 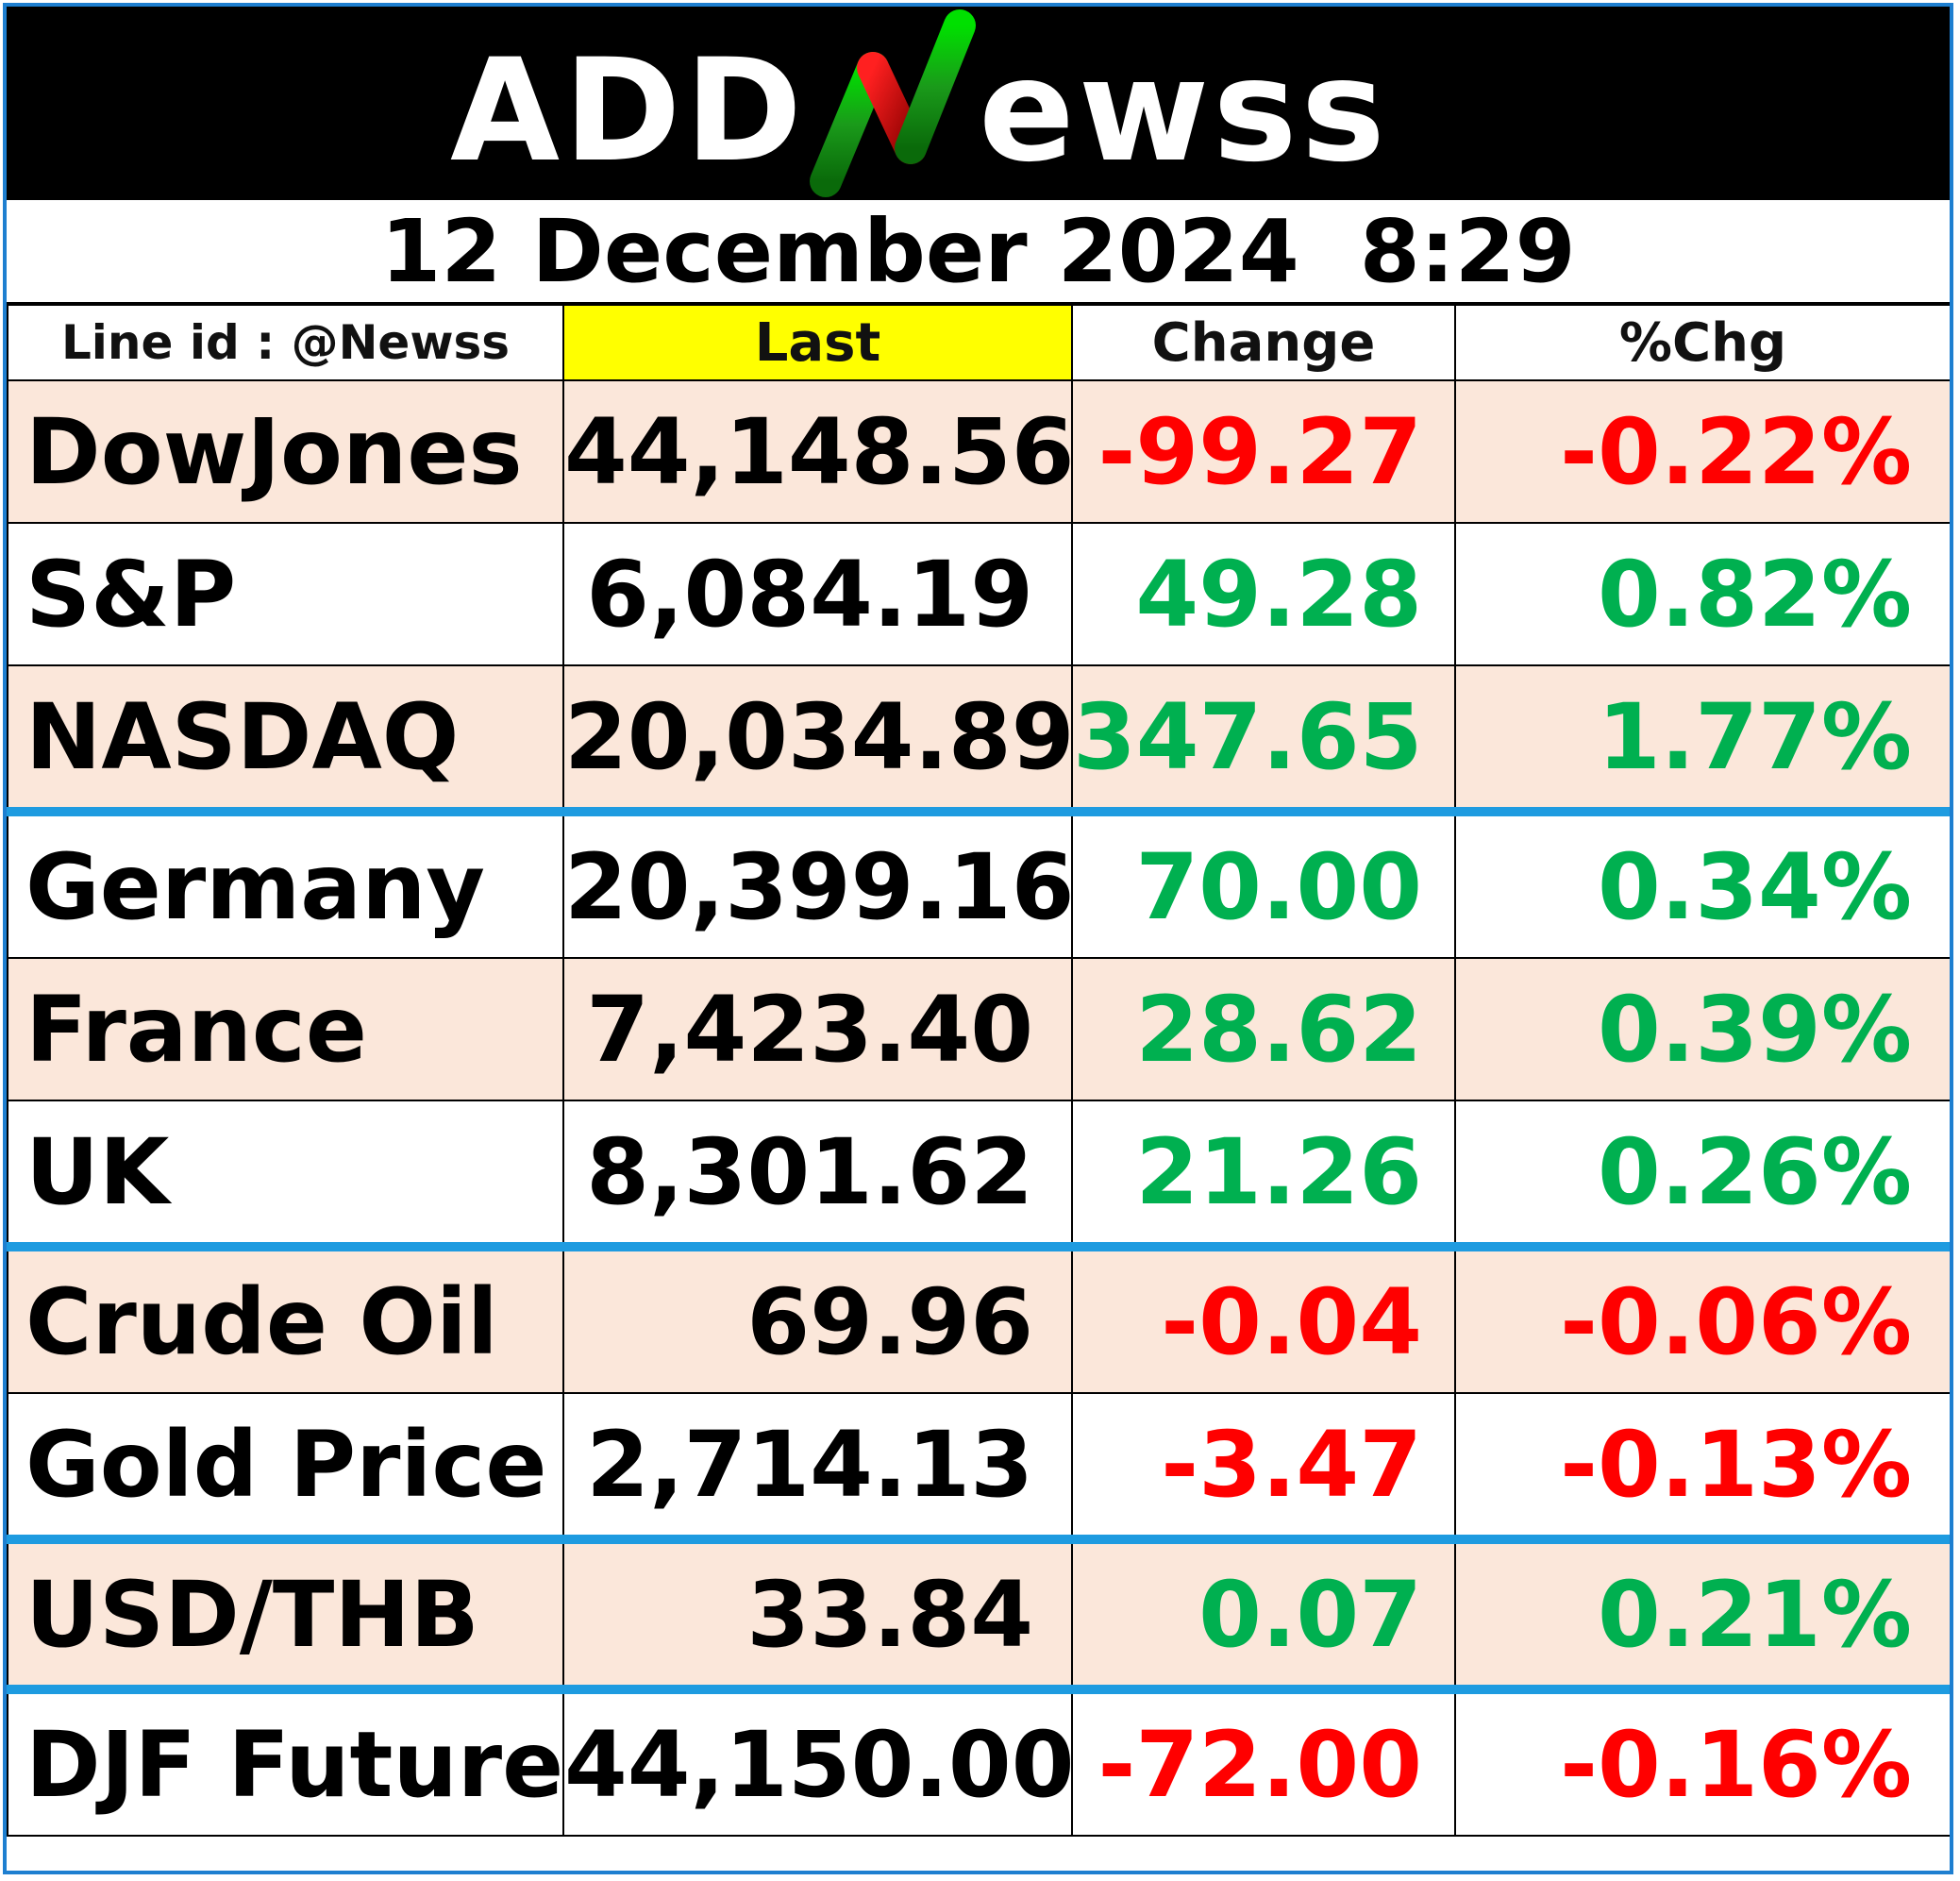 I want to click on change-value: 0.07, so click(x=1264, y=1612).